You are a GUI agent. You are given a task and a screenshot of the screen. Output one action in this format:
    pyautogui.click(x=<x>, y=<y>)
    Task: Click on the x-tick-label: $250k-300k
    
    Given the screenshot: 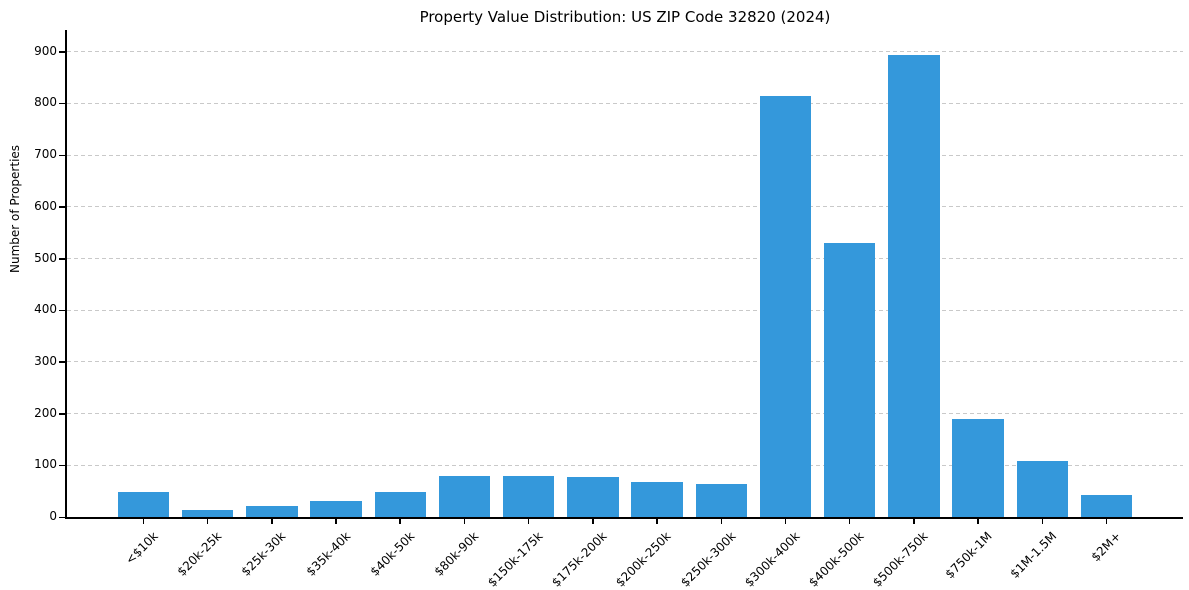 What is the action you would take?
    pyautogui.click(x=708, y=559)
    